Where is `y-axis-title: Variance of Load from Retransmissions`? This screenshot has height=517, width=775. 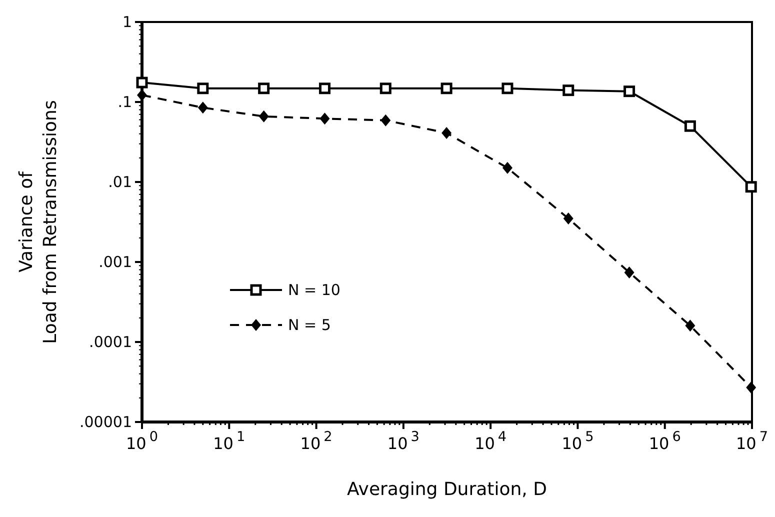
y-axis-title: Variance of Load from Retransmissions is located at coordinates (38, 222).